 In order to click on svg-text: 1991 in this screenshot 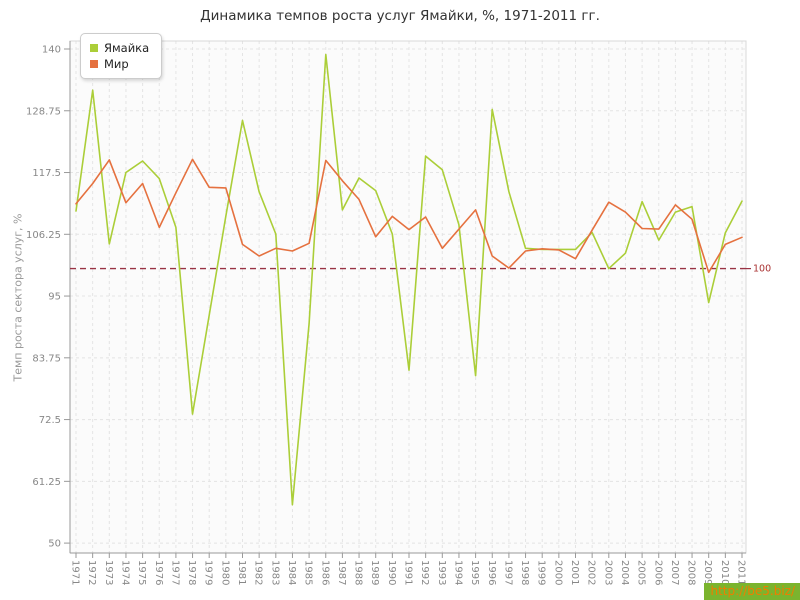, I will do `click(408, 572)`.